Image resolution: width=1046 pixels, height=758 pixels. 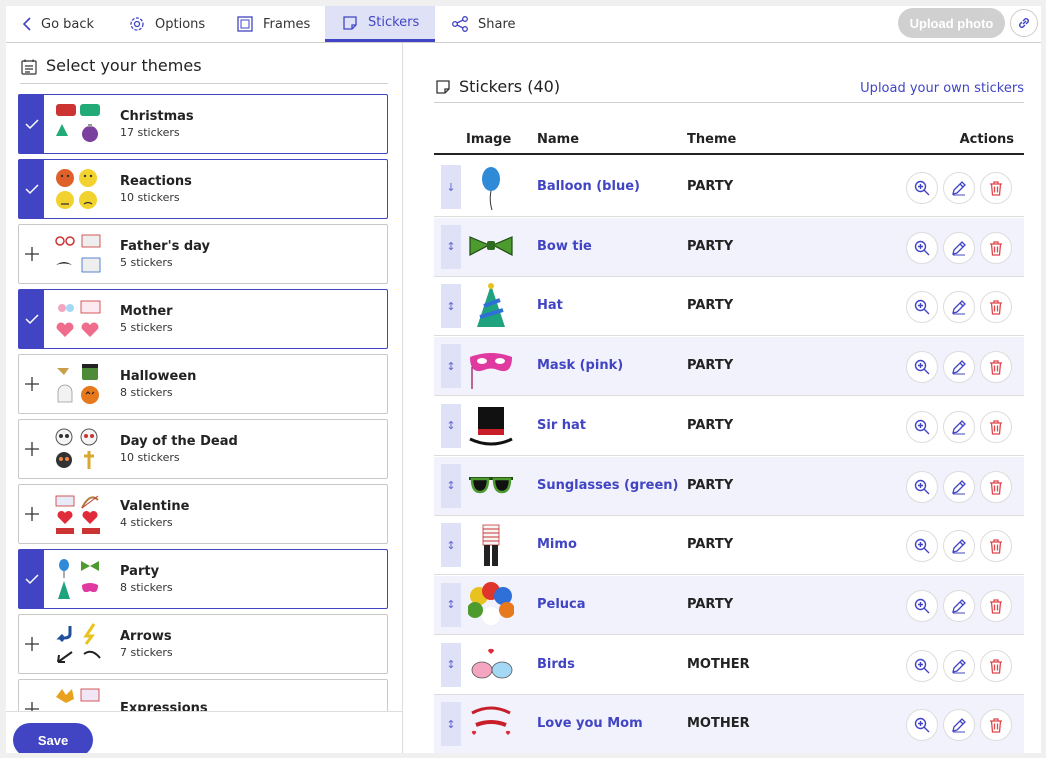 I want to click on upload-own-stickers-link: Upload your own stickers, so click(x=942, y=88).